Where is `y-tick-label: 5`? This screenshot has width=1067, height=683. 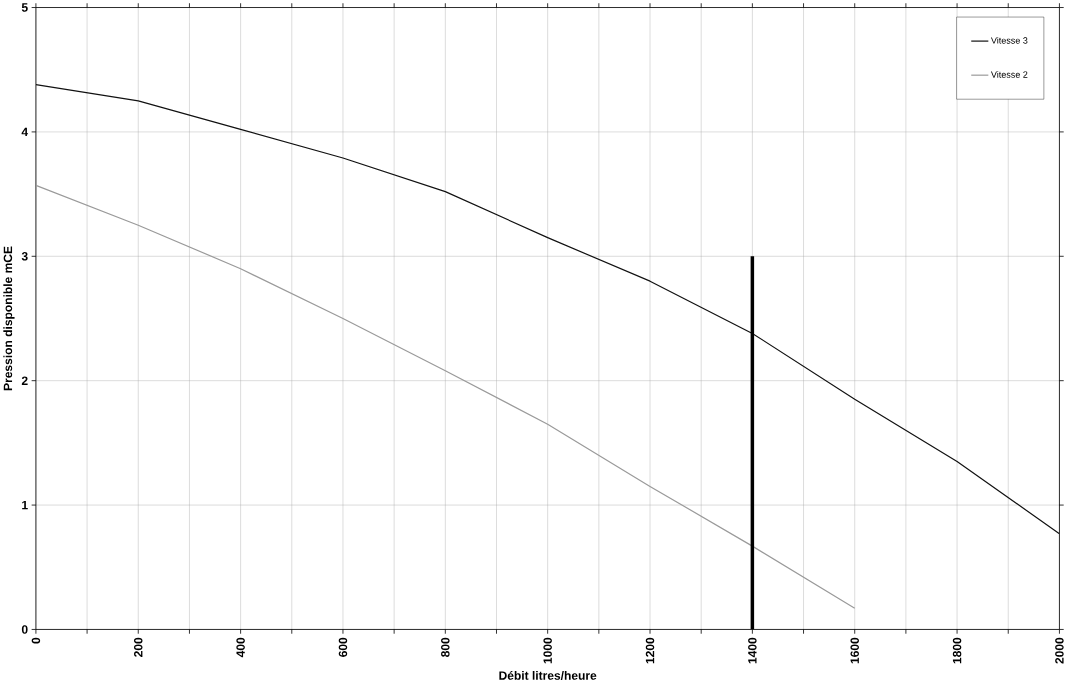
y-tick-label: 5 is located at coordinates (24, 7).